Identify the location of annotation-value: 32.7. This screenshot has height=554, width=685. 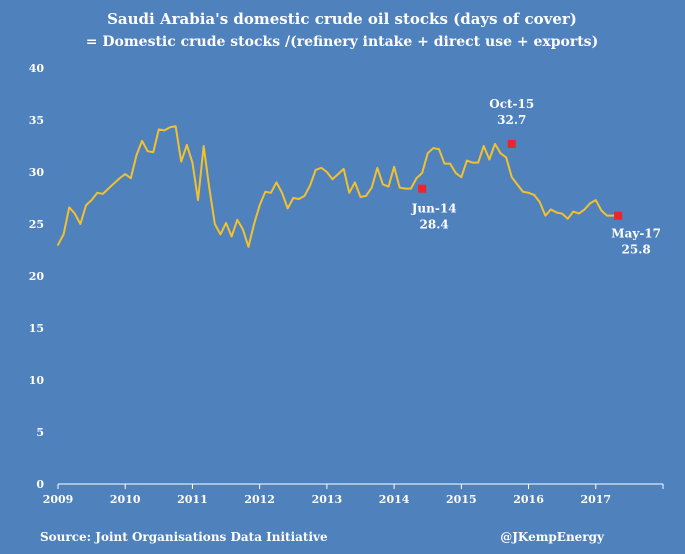
(511, 120).